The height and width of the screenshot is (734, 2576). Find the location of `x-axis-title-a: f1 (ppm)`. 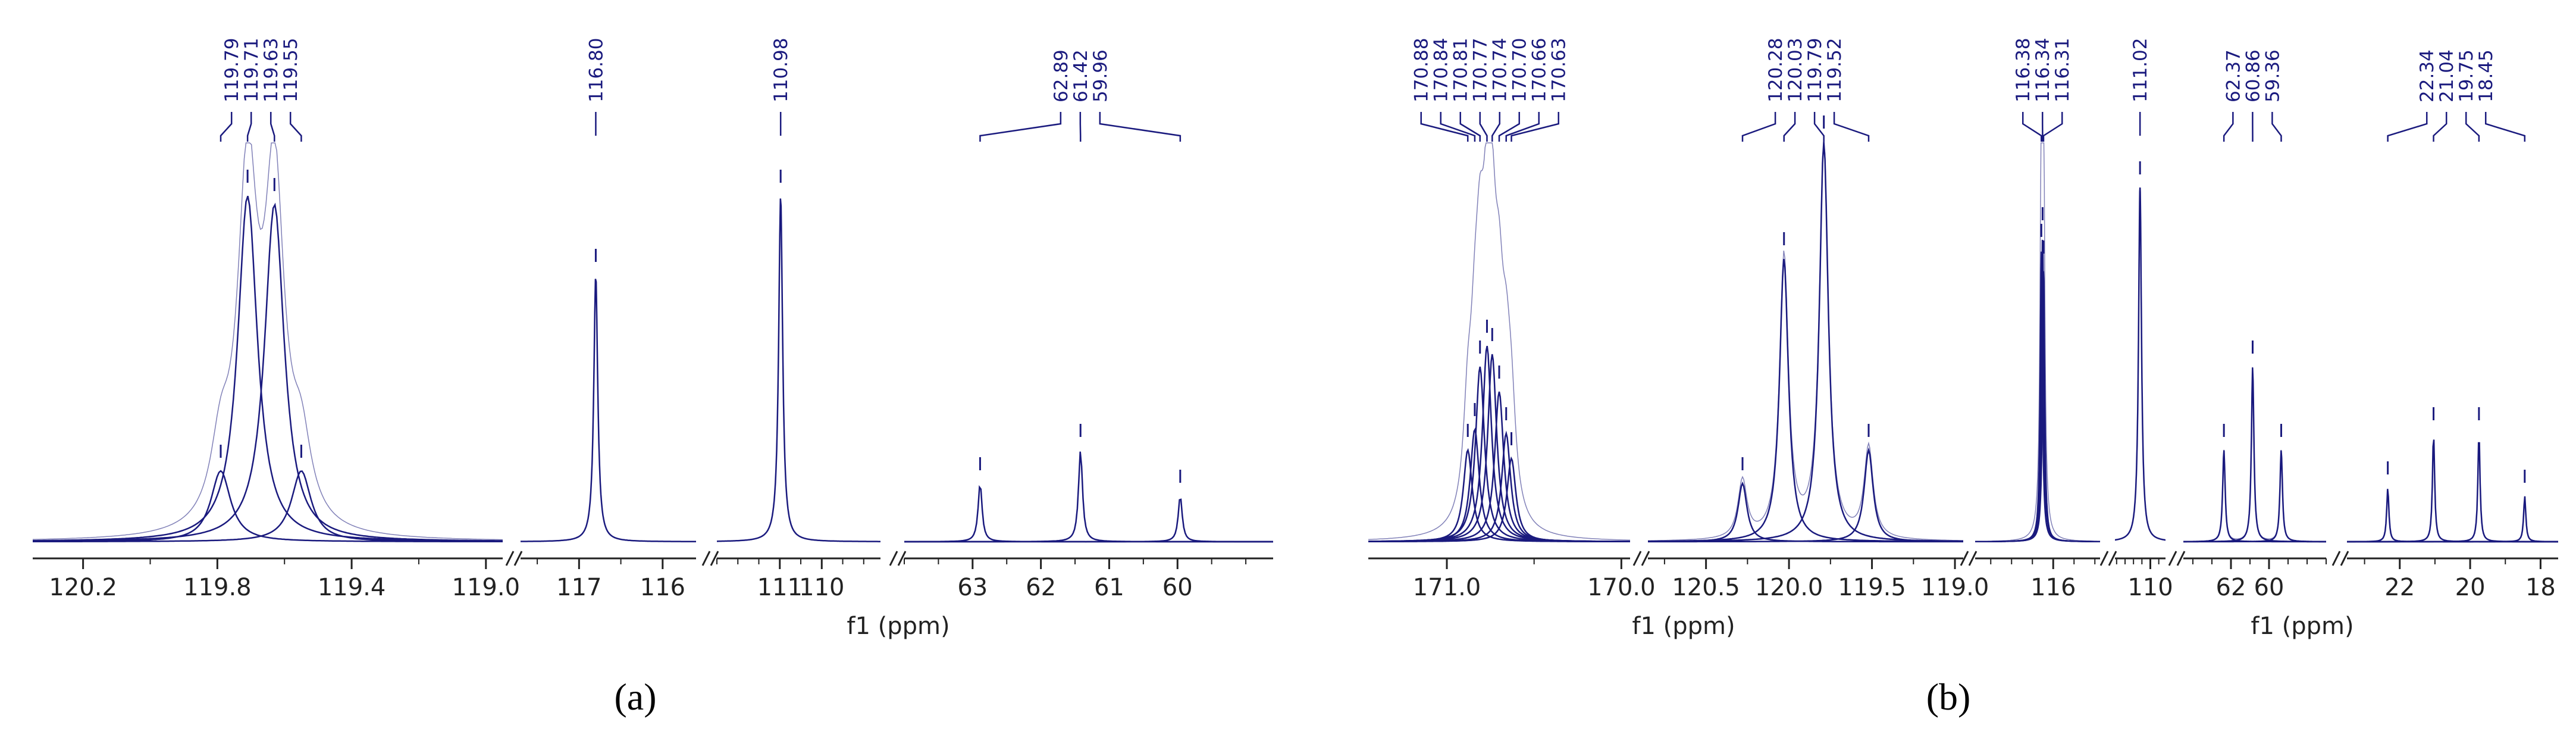

x-axis-title-a: f1 (ppm) is located at coordinates (898, 626).